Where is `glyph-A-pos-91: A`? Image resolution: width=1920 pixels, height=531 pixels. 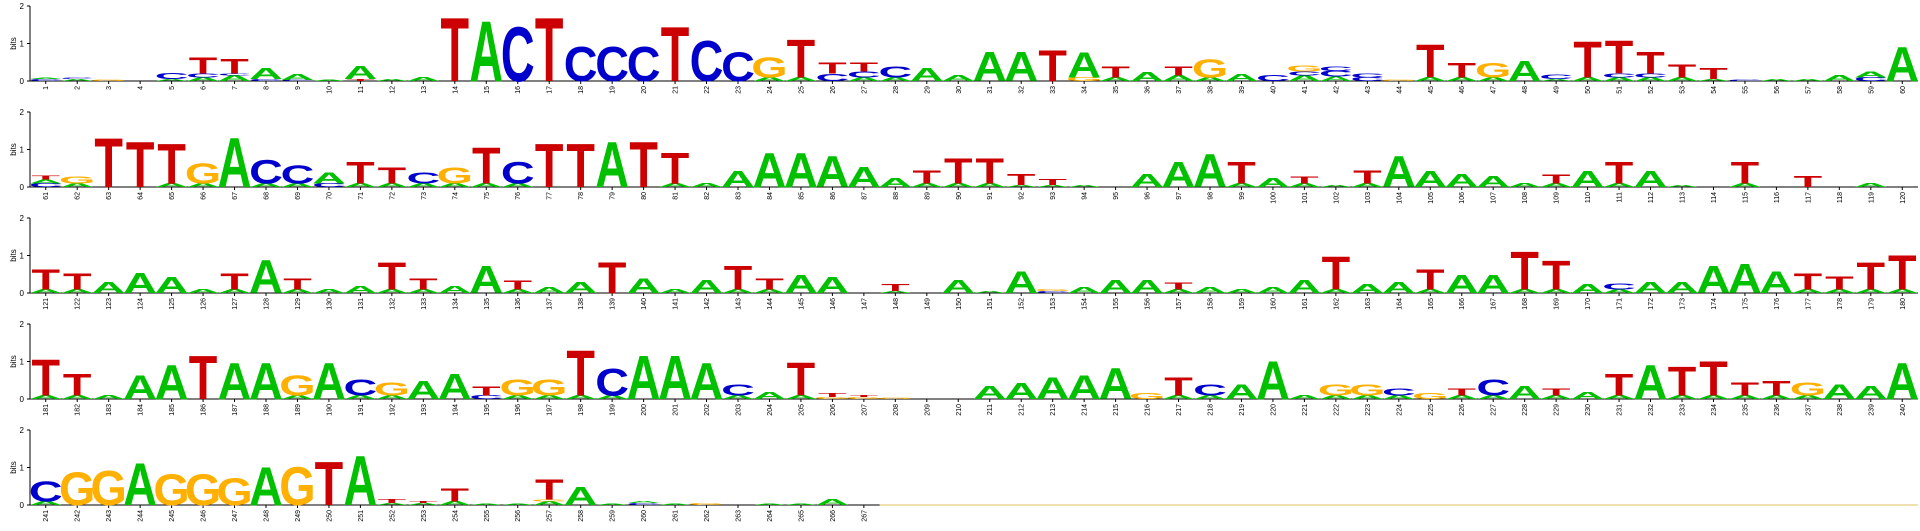
glyph-A-pos-91: A is located at coordinates (990, 185).